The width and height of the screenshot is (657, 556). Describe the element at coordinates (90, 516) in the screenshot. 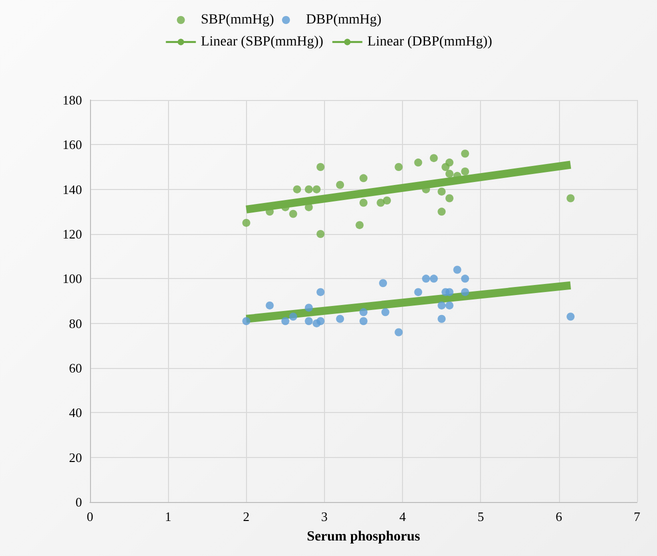

I see `x-tick-label: 0` at that location.